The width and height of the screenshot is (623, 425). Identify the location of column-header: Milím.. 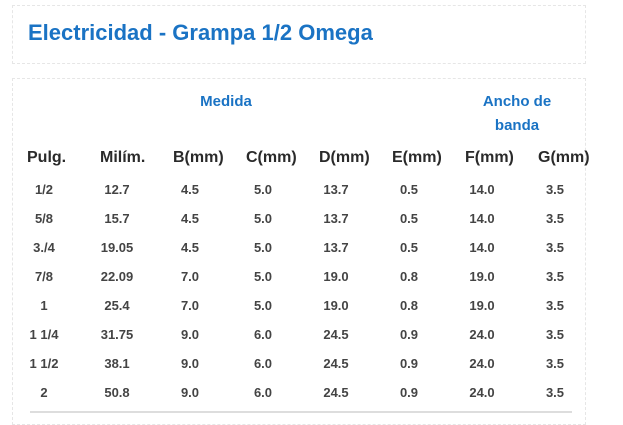
(123, 157).